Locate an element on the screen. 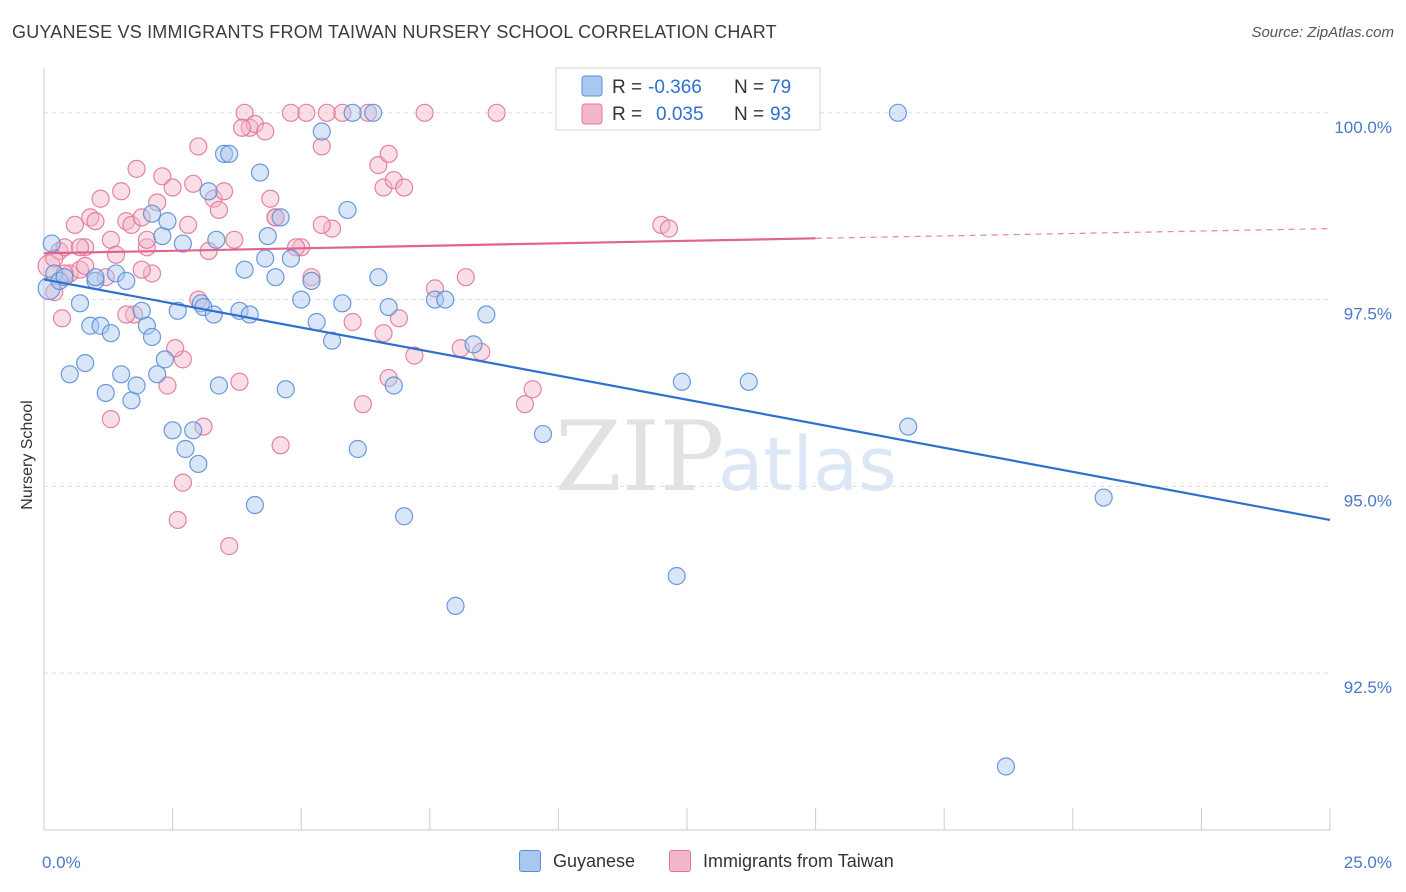 This screenshot has width=1406, height=892. y-tick-label: 95.0% is located at coordinates (1368, 500).